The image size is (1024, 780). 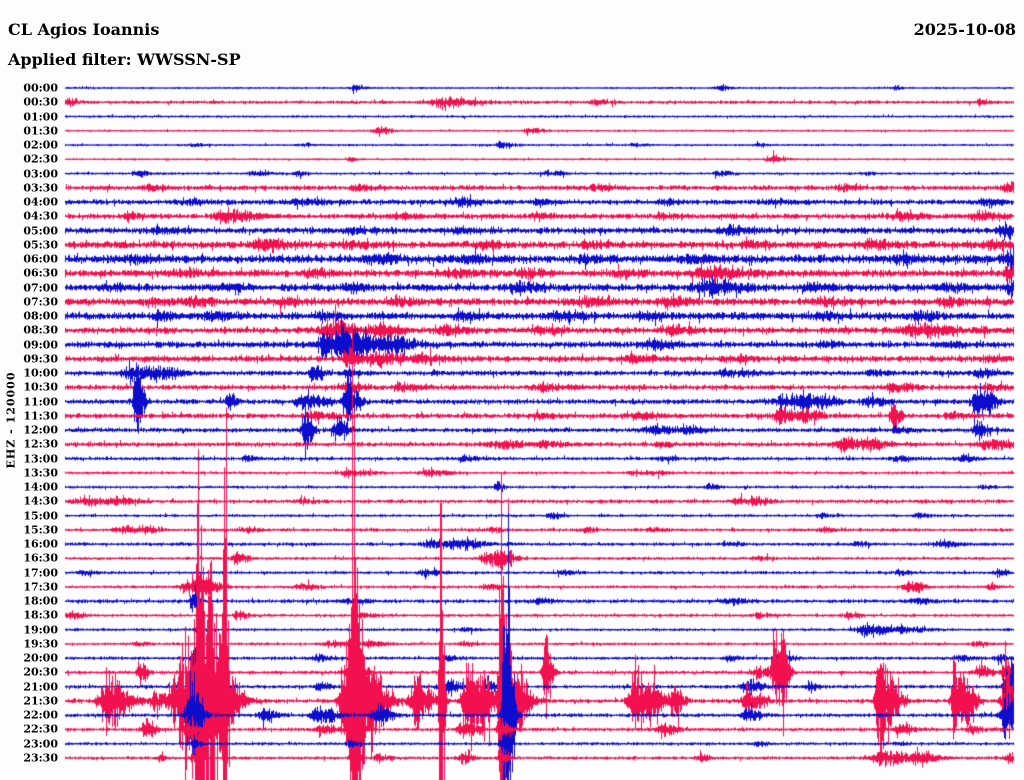 What do you see at coordinates (40, 615) in the screenshot?
I see `time-label: 18:30` at bounding box center [40, 615].